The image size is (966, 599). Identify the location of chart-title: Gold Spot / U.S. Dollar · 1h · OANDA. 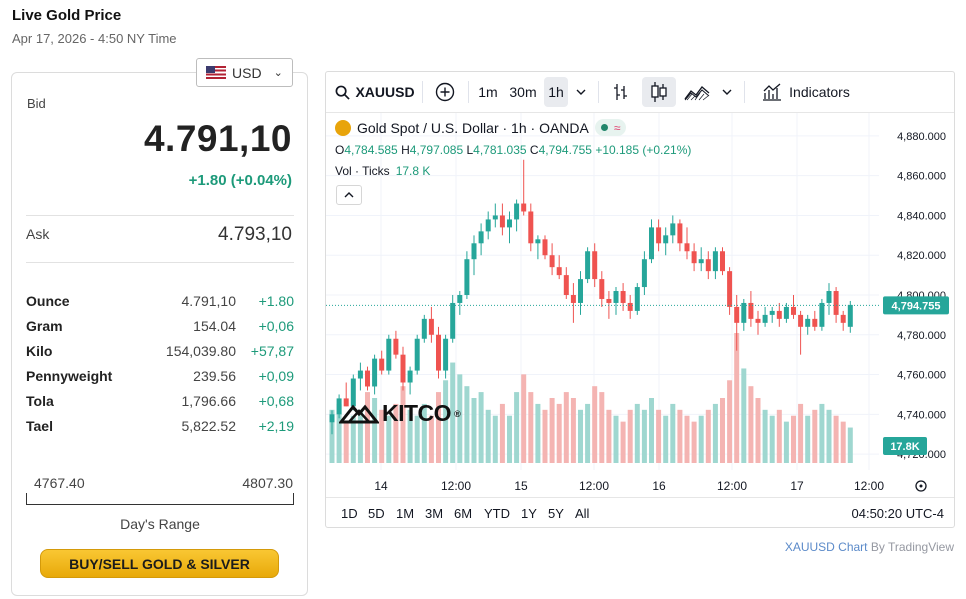
(473, 127).